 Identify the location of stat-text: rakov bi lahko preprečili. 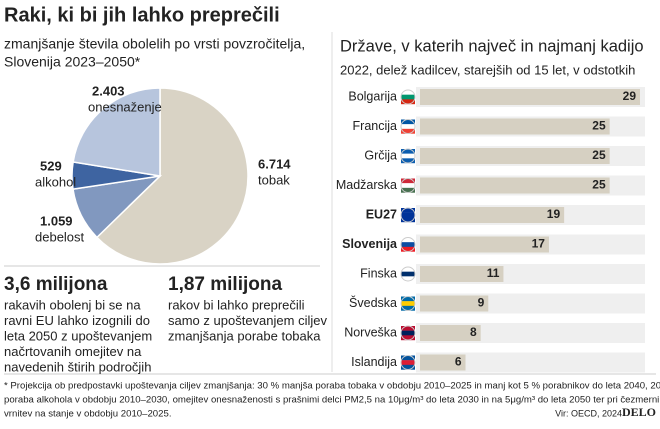
(236, 304).